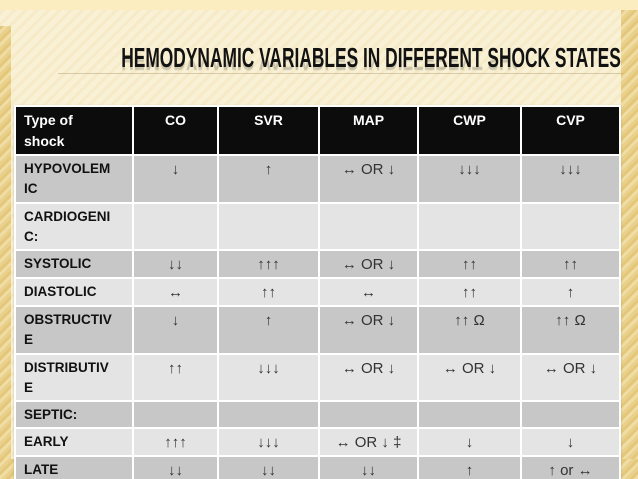 The width and height of the screenshot is (638, 479). Describe the element at coordinates (570, 130) in the screenshot. I see `column-header-cvp: CVP` at that location.